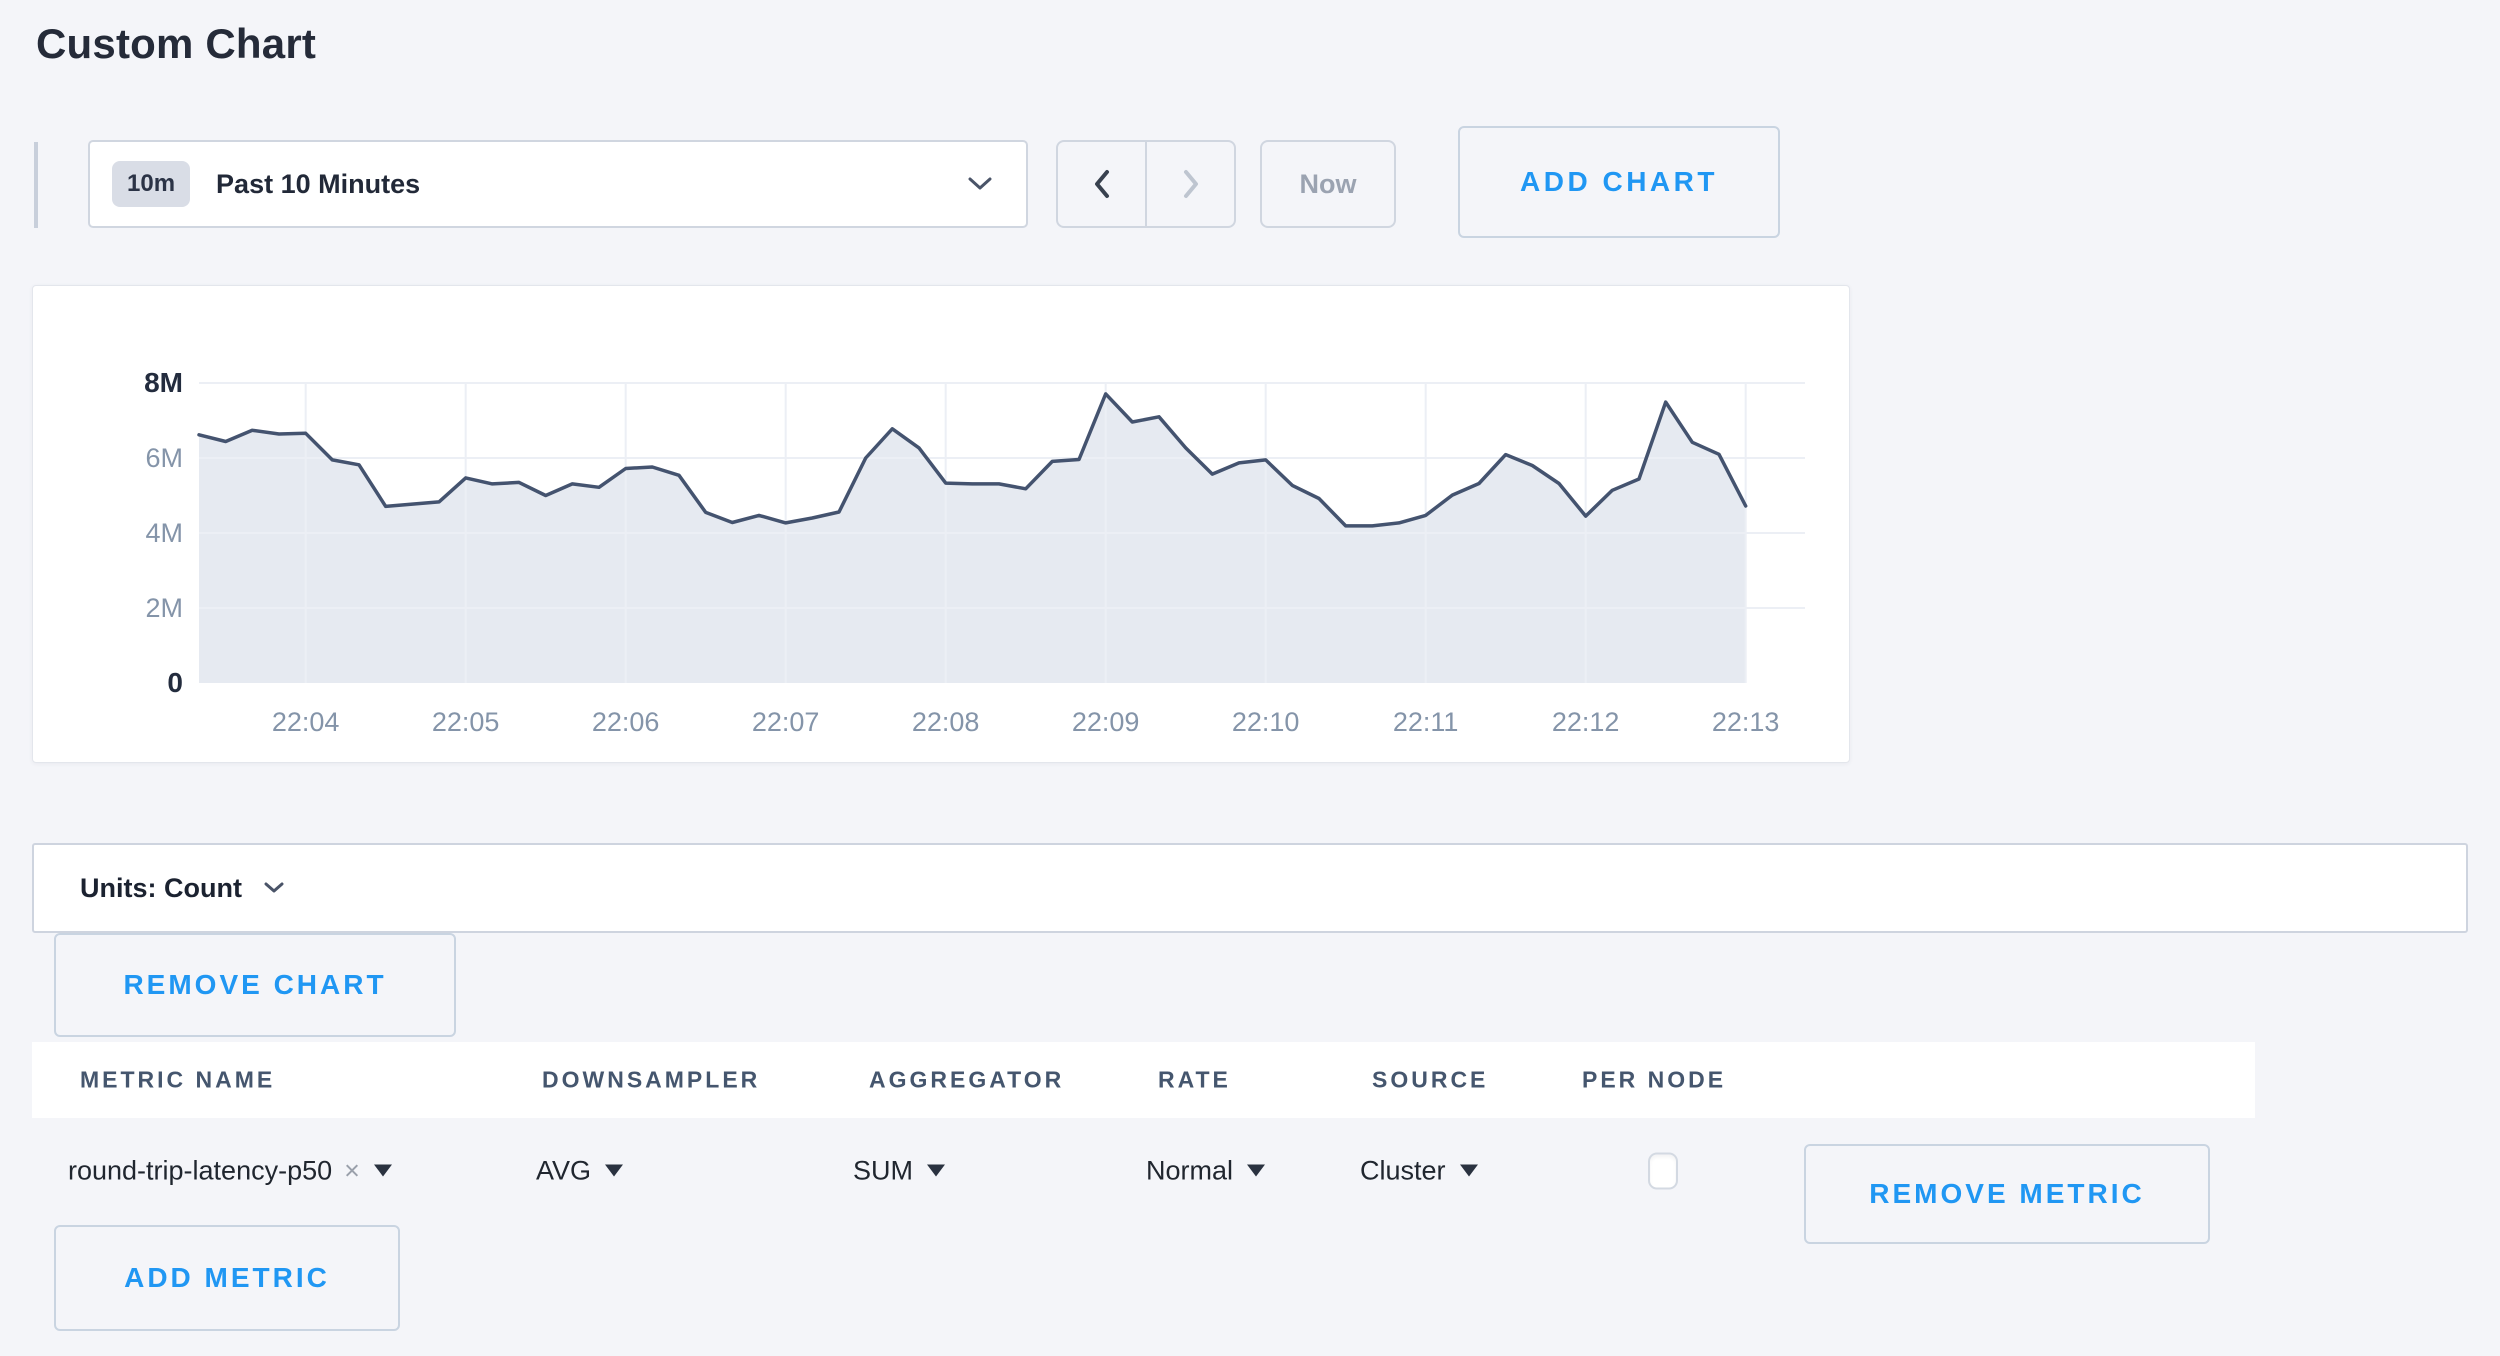 This screenshot has height=1356, width=2500. I want to click on col-header-metric-name: METRIC NAME, so click(178, 1079).